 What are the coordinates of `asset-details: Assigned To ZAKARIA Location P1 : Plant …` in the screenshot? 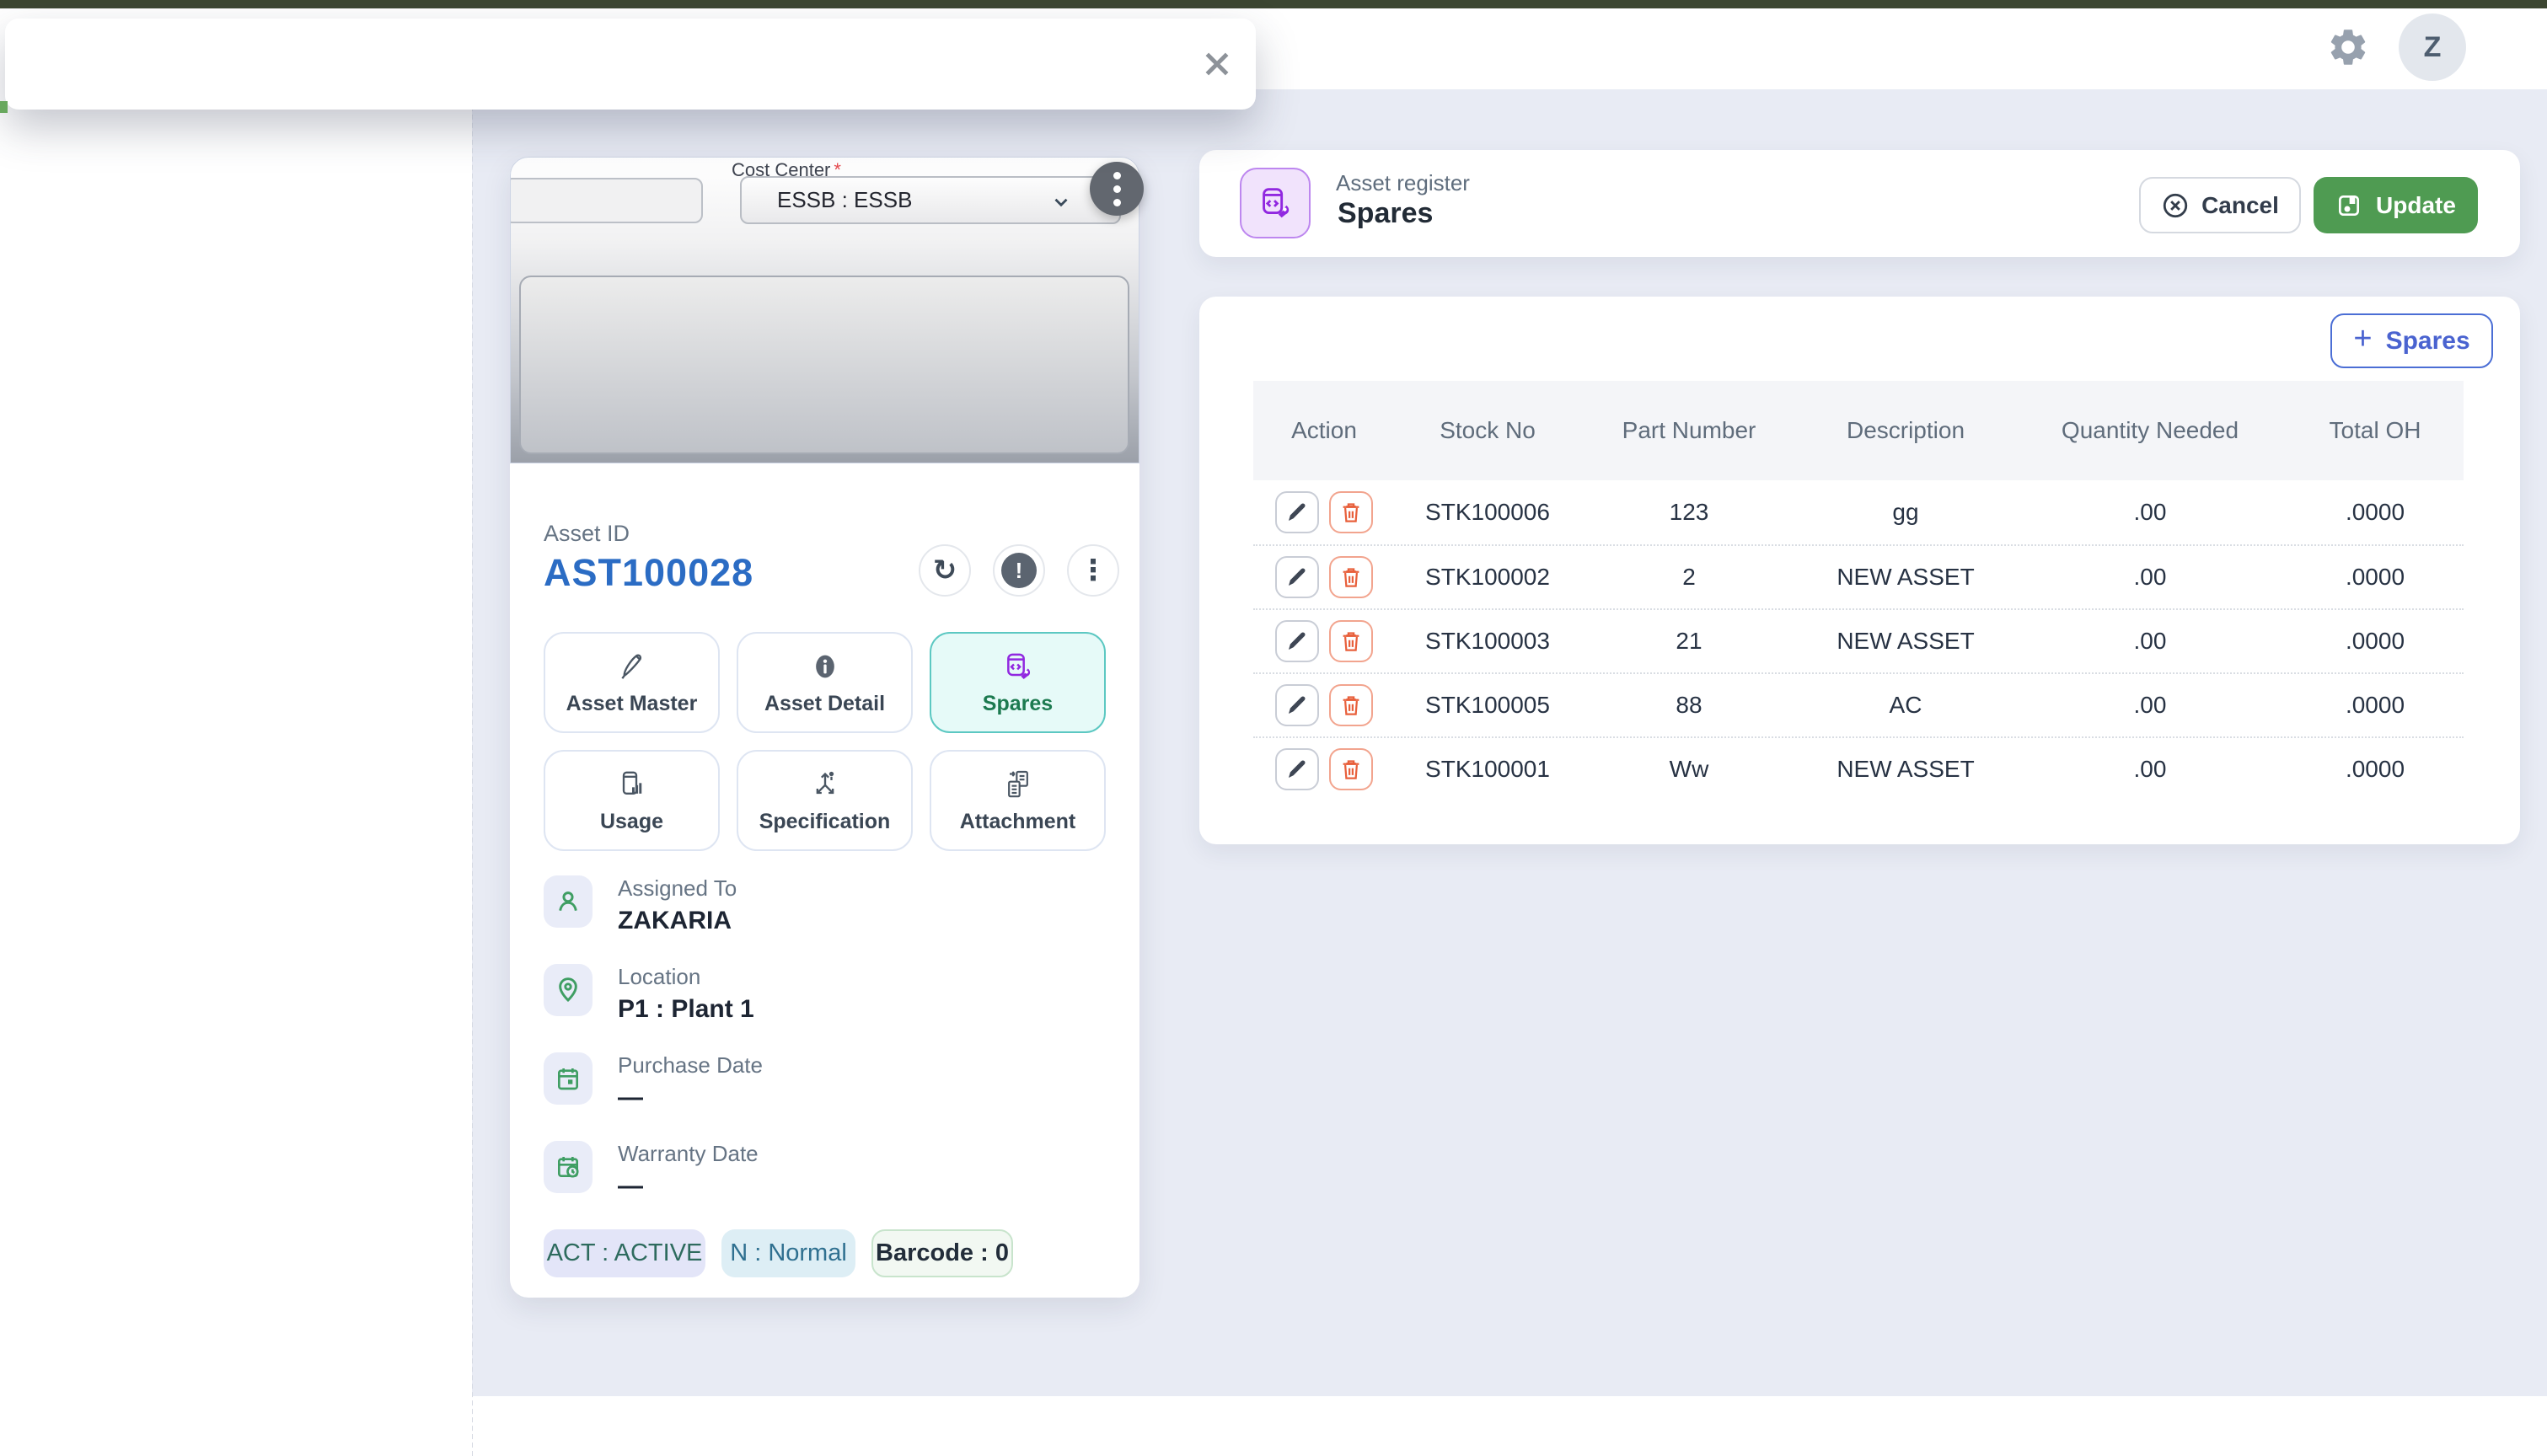 It's located at (825, 1037).